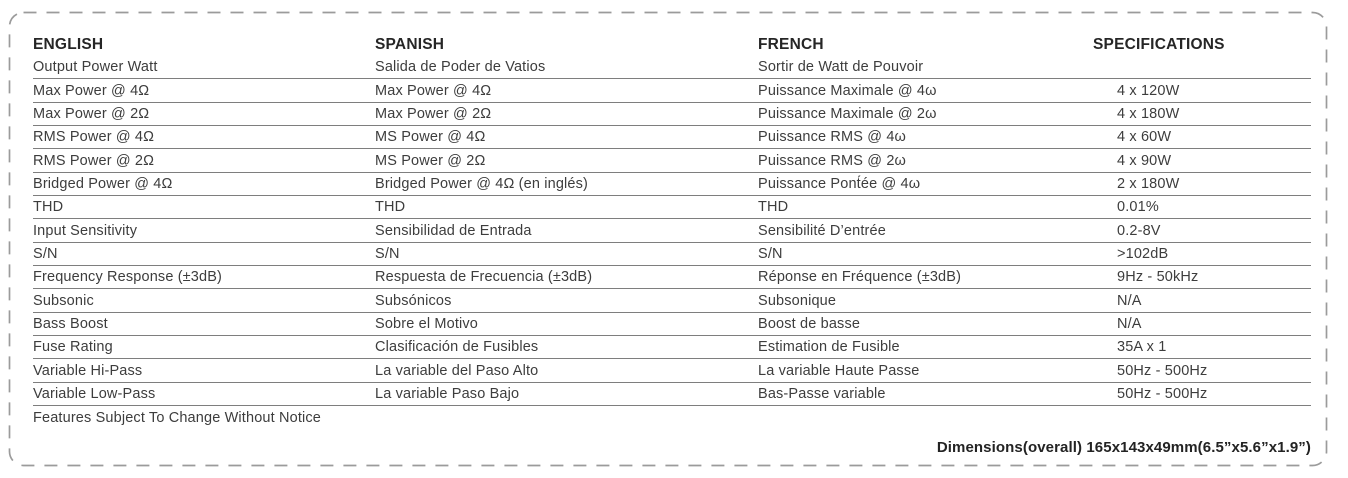 The width and height of the screenshot is (1348, 478). I want to click on cell-english: Variable Hi-Pass, so click(88, 370).